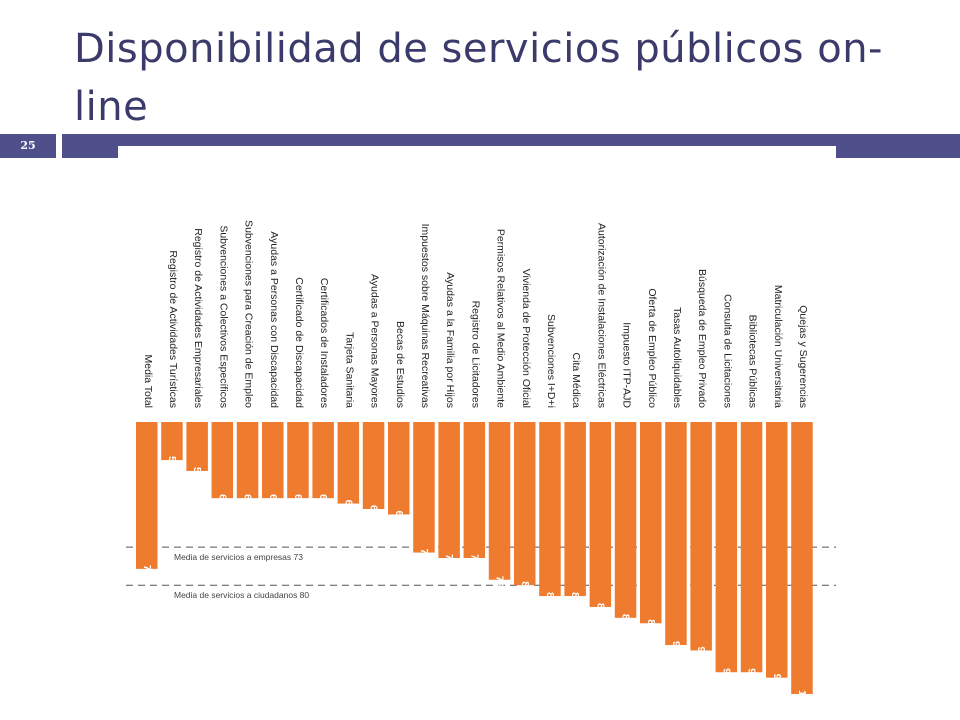  I want to click on bar-value-label: 86, so click(626, 620).